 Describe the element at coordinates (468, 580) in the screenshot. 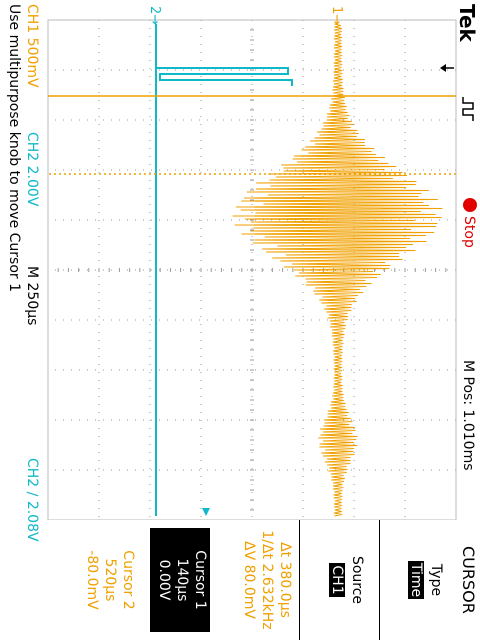

I see `menu-title: CURSOR` at that location.